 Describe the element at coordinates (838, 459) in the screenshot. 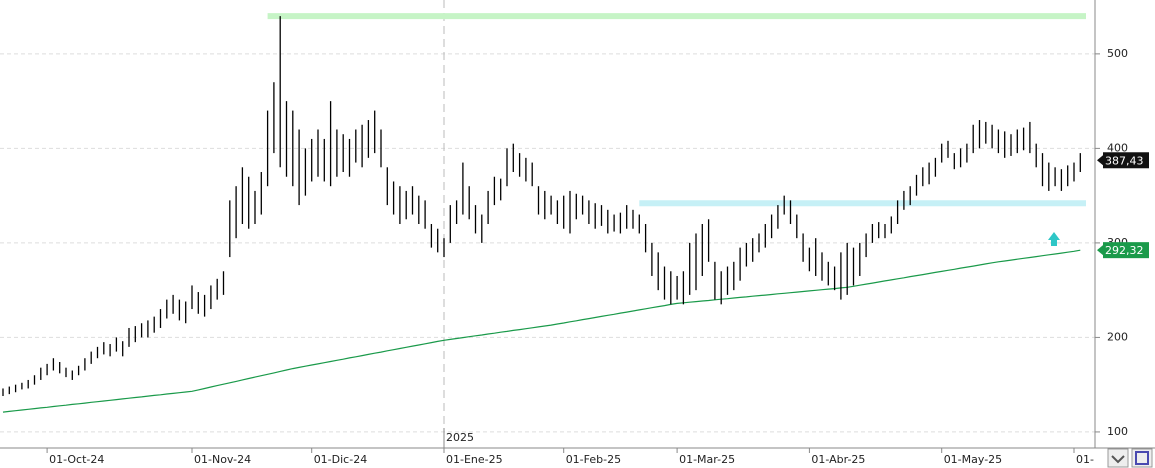

I see `x-tick-label: 01-Abr-25` at that location.